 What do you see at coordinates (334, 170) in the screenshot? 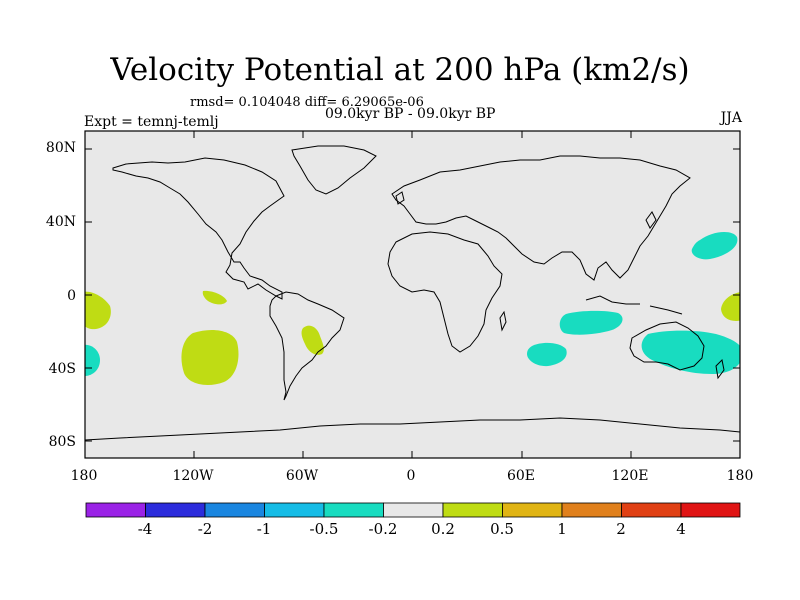
I see `coast-greenland` at bounding box center [334, 170].